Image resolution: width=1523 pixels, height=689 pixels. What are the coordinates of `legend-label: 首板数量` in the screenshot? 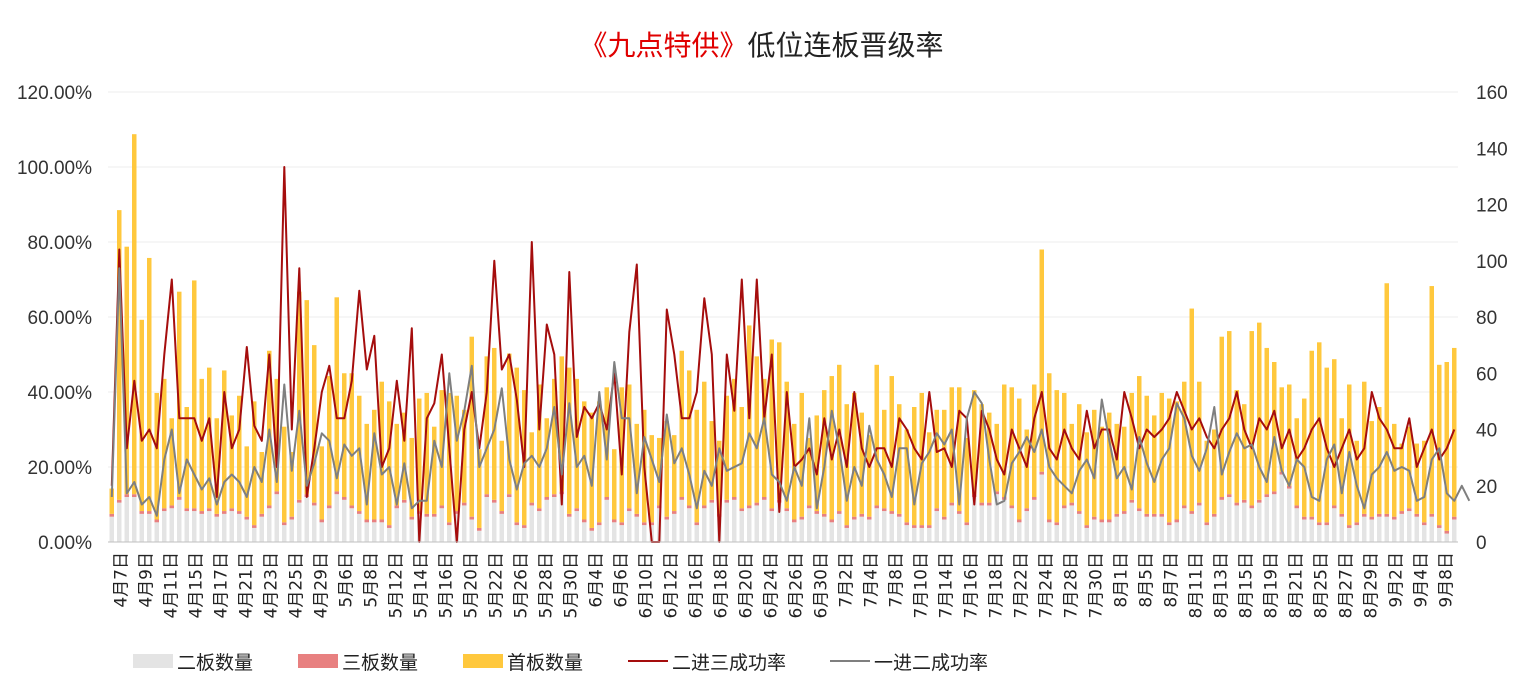 It's located at (545, 663).